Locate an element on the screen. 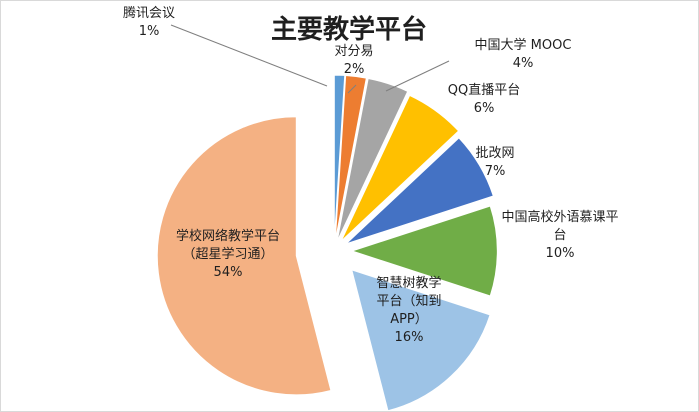 The height and width of the screenshot is (412, 699). slice-name: QQ直播平台 is located at coordinates (484, 90).